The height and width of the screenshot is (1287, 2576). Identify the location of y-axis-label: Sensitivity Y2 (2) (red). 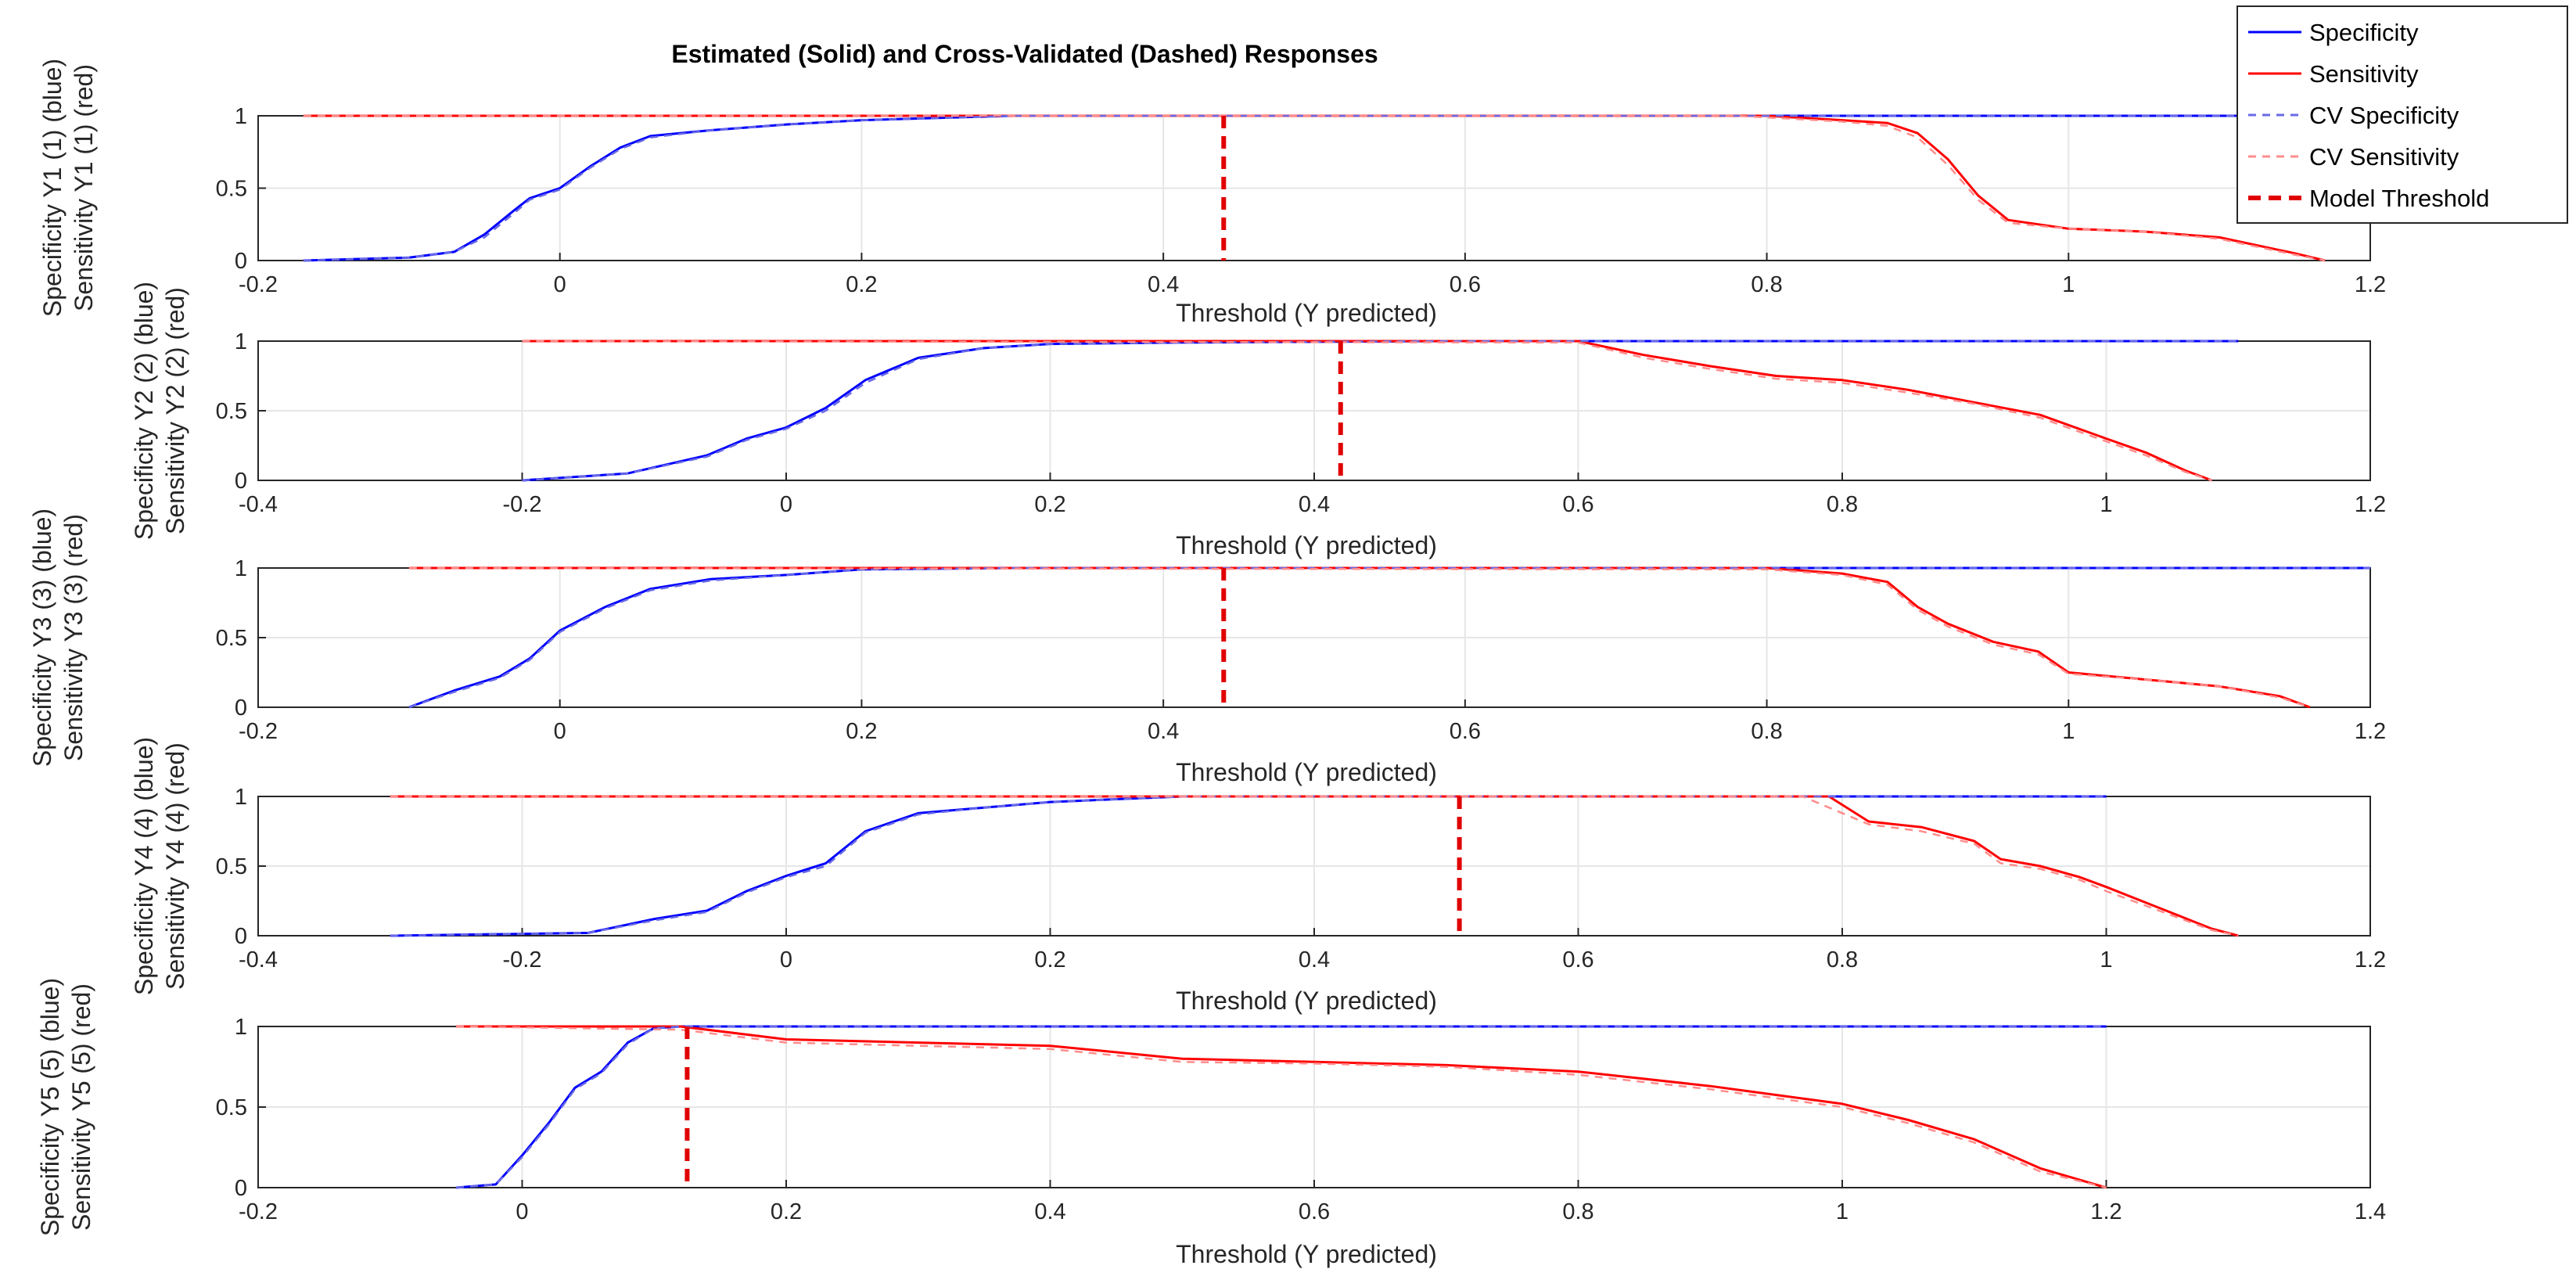
(175, 410).